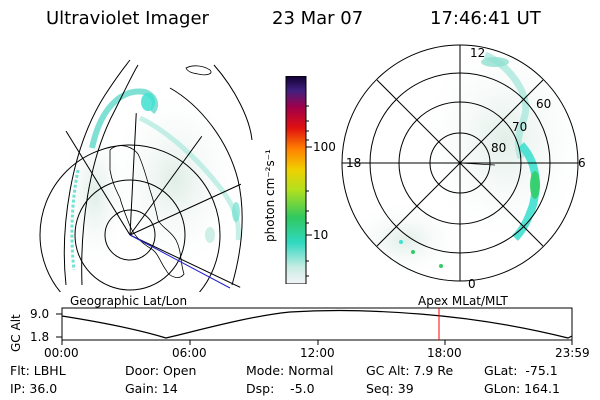 The height and width of the screenshot is (400, 600). Describe the element at coordinates (298, 180) in the screenshot. I see `color-scale-bar` at that location.